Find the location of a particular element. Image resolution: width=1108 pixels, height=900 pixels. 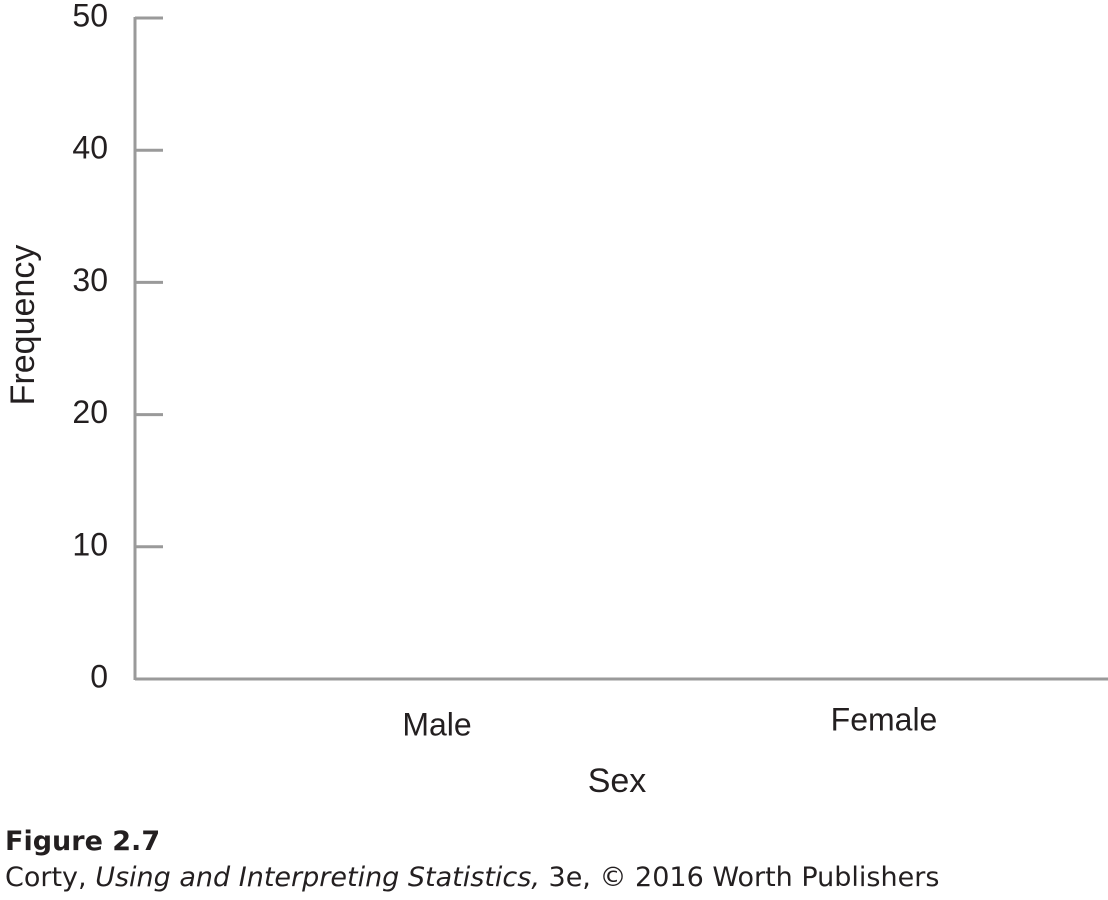

y-tick-label: 20 is located at coordinates (90, 412).